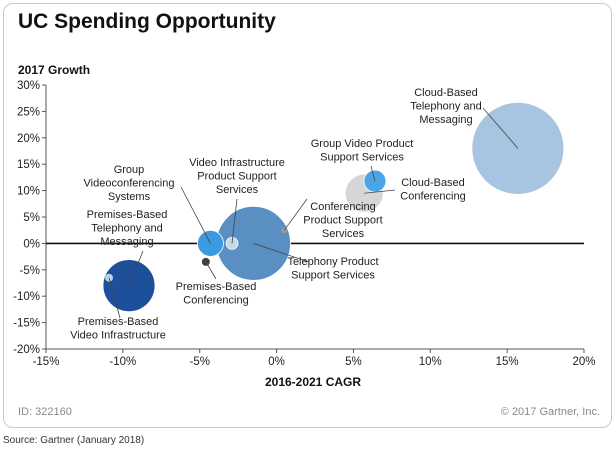 Image resolution: width=616 pixels, height=455 pixels. Describe the element at coordinates (28, 192) in the screenshot. I see `y-tick-label: 10%` at that location.